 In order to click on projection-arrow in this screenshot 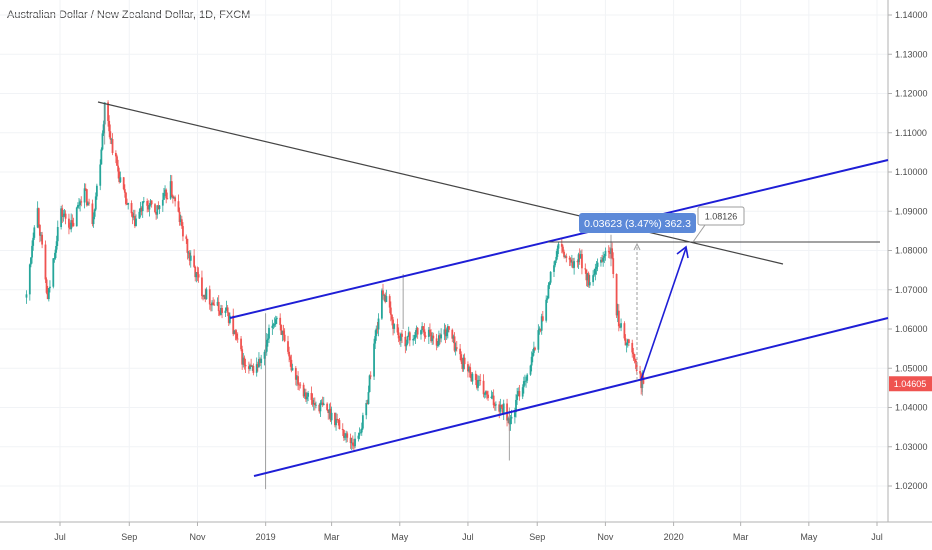, I will do `click(663, 314)`.